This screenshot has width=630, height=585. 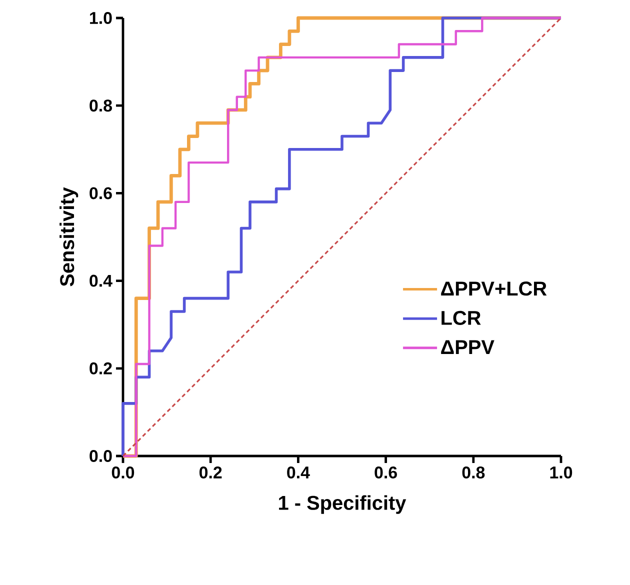 I want to click on y-axis-title: Sensitivity, so click(x=69, y=236).